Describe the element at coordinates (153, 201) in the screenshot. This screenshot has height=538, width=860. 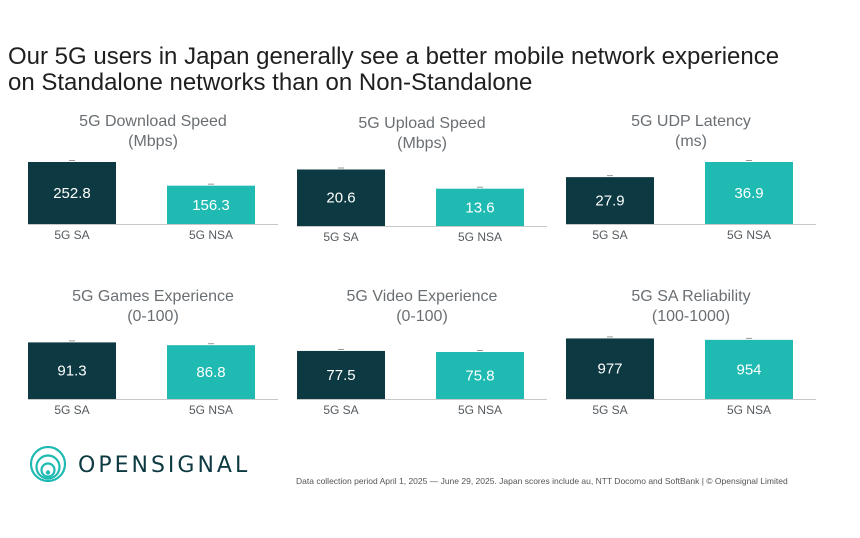
I see `download-speed-chart: 252.8 5G SA 156.3 5G NSA` at that location.